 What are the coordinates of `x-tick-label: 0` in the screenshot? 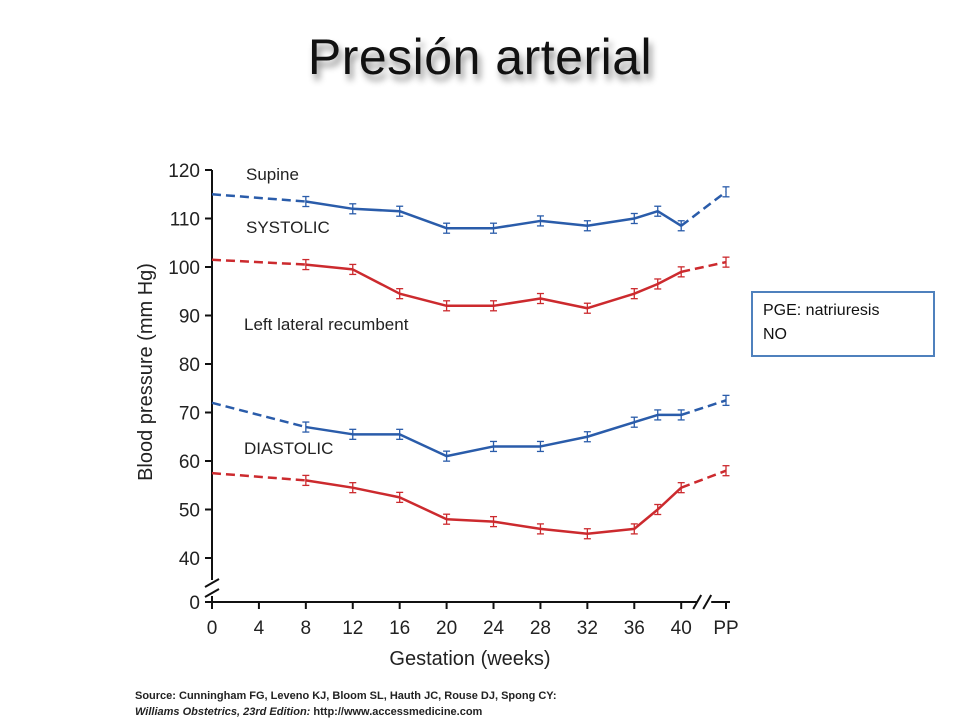 It's located at (212, 628).